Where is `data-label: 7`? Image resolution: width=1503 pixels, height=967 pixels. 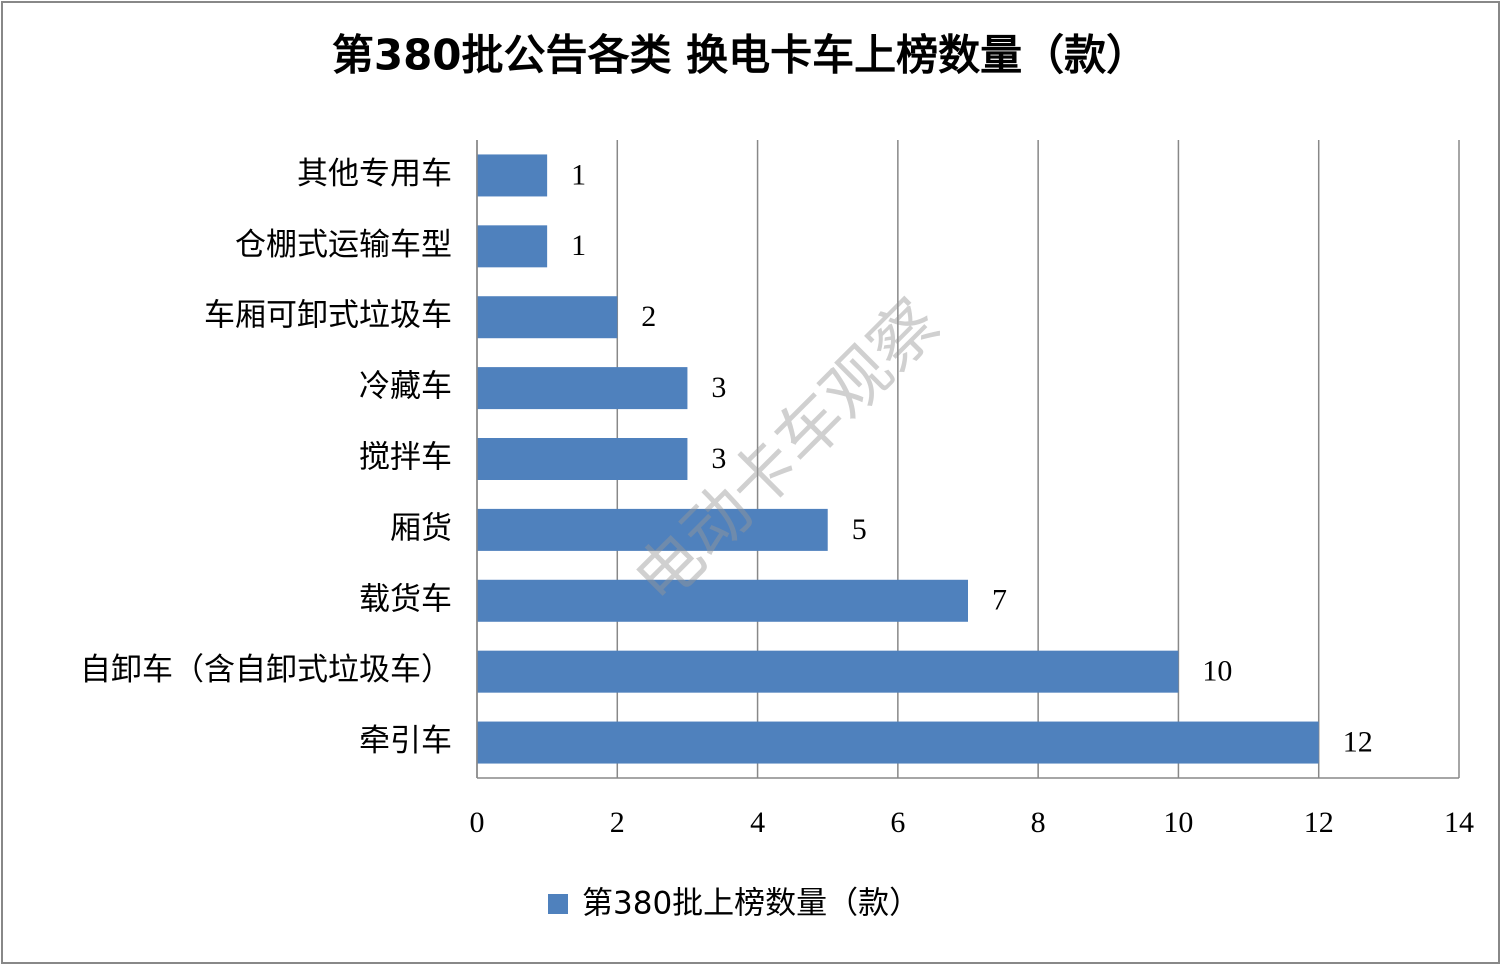
data-label: 7 is located at coordinates (999, 600).